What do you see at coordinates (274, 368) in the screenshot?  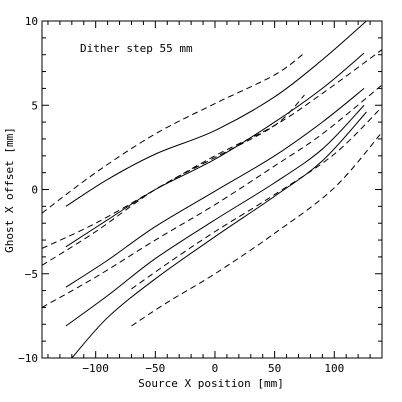 I see `x-tick-label: 50` at bounding box center [274, 368].